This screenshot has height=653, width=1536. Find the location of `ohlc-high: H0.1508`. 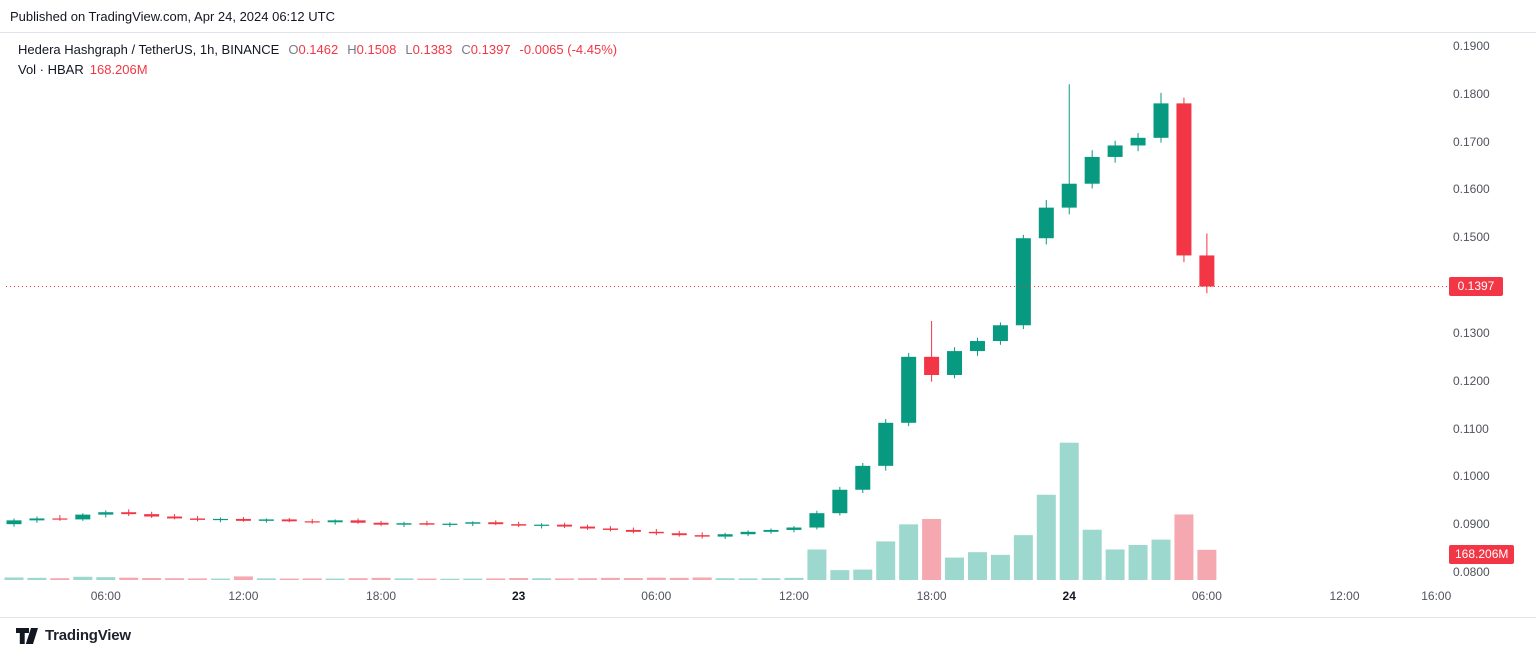

ohlc-high: H0.1508 is located at coordinates (372, 49).